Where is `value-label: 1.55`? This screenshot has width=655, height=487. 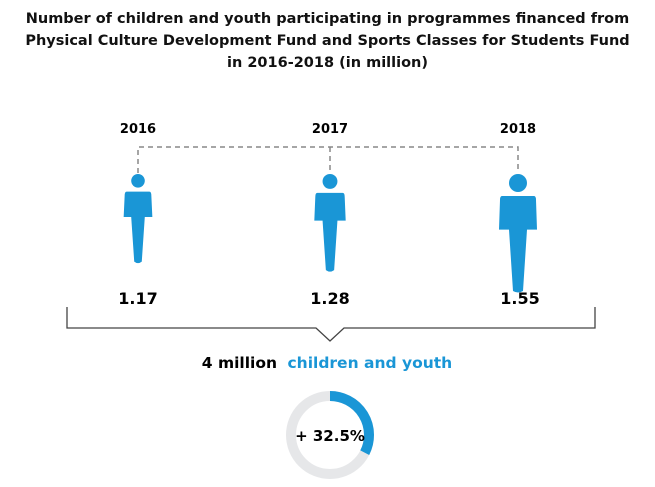
value-label: 1.55 is located at coordinates (519, 298).